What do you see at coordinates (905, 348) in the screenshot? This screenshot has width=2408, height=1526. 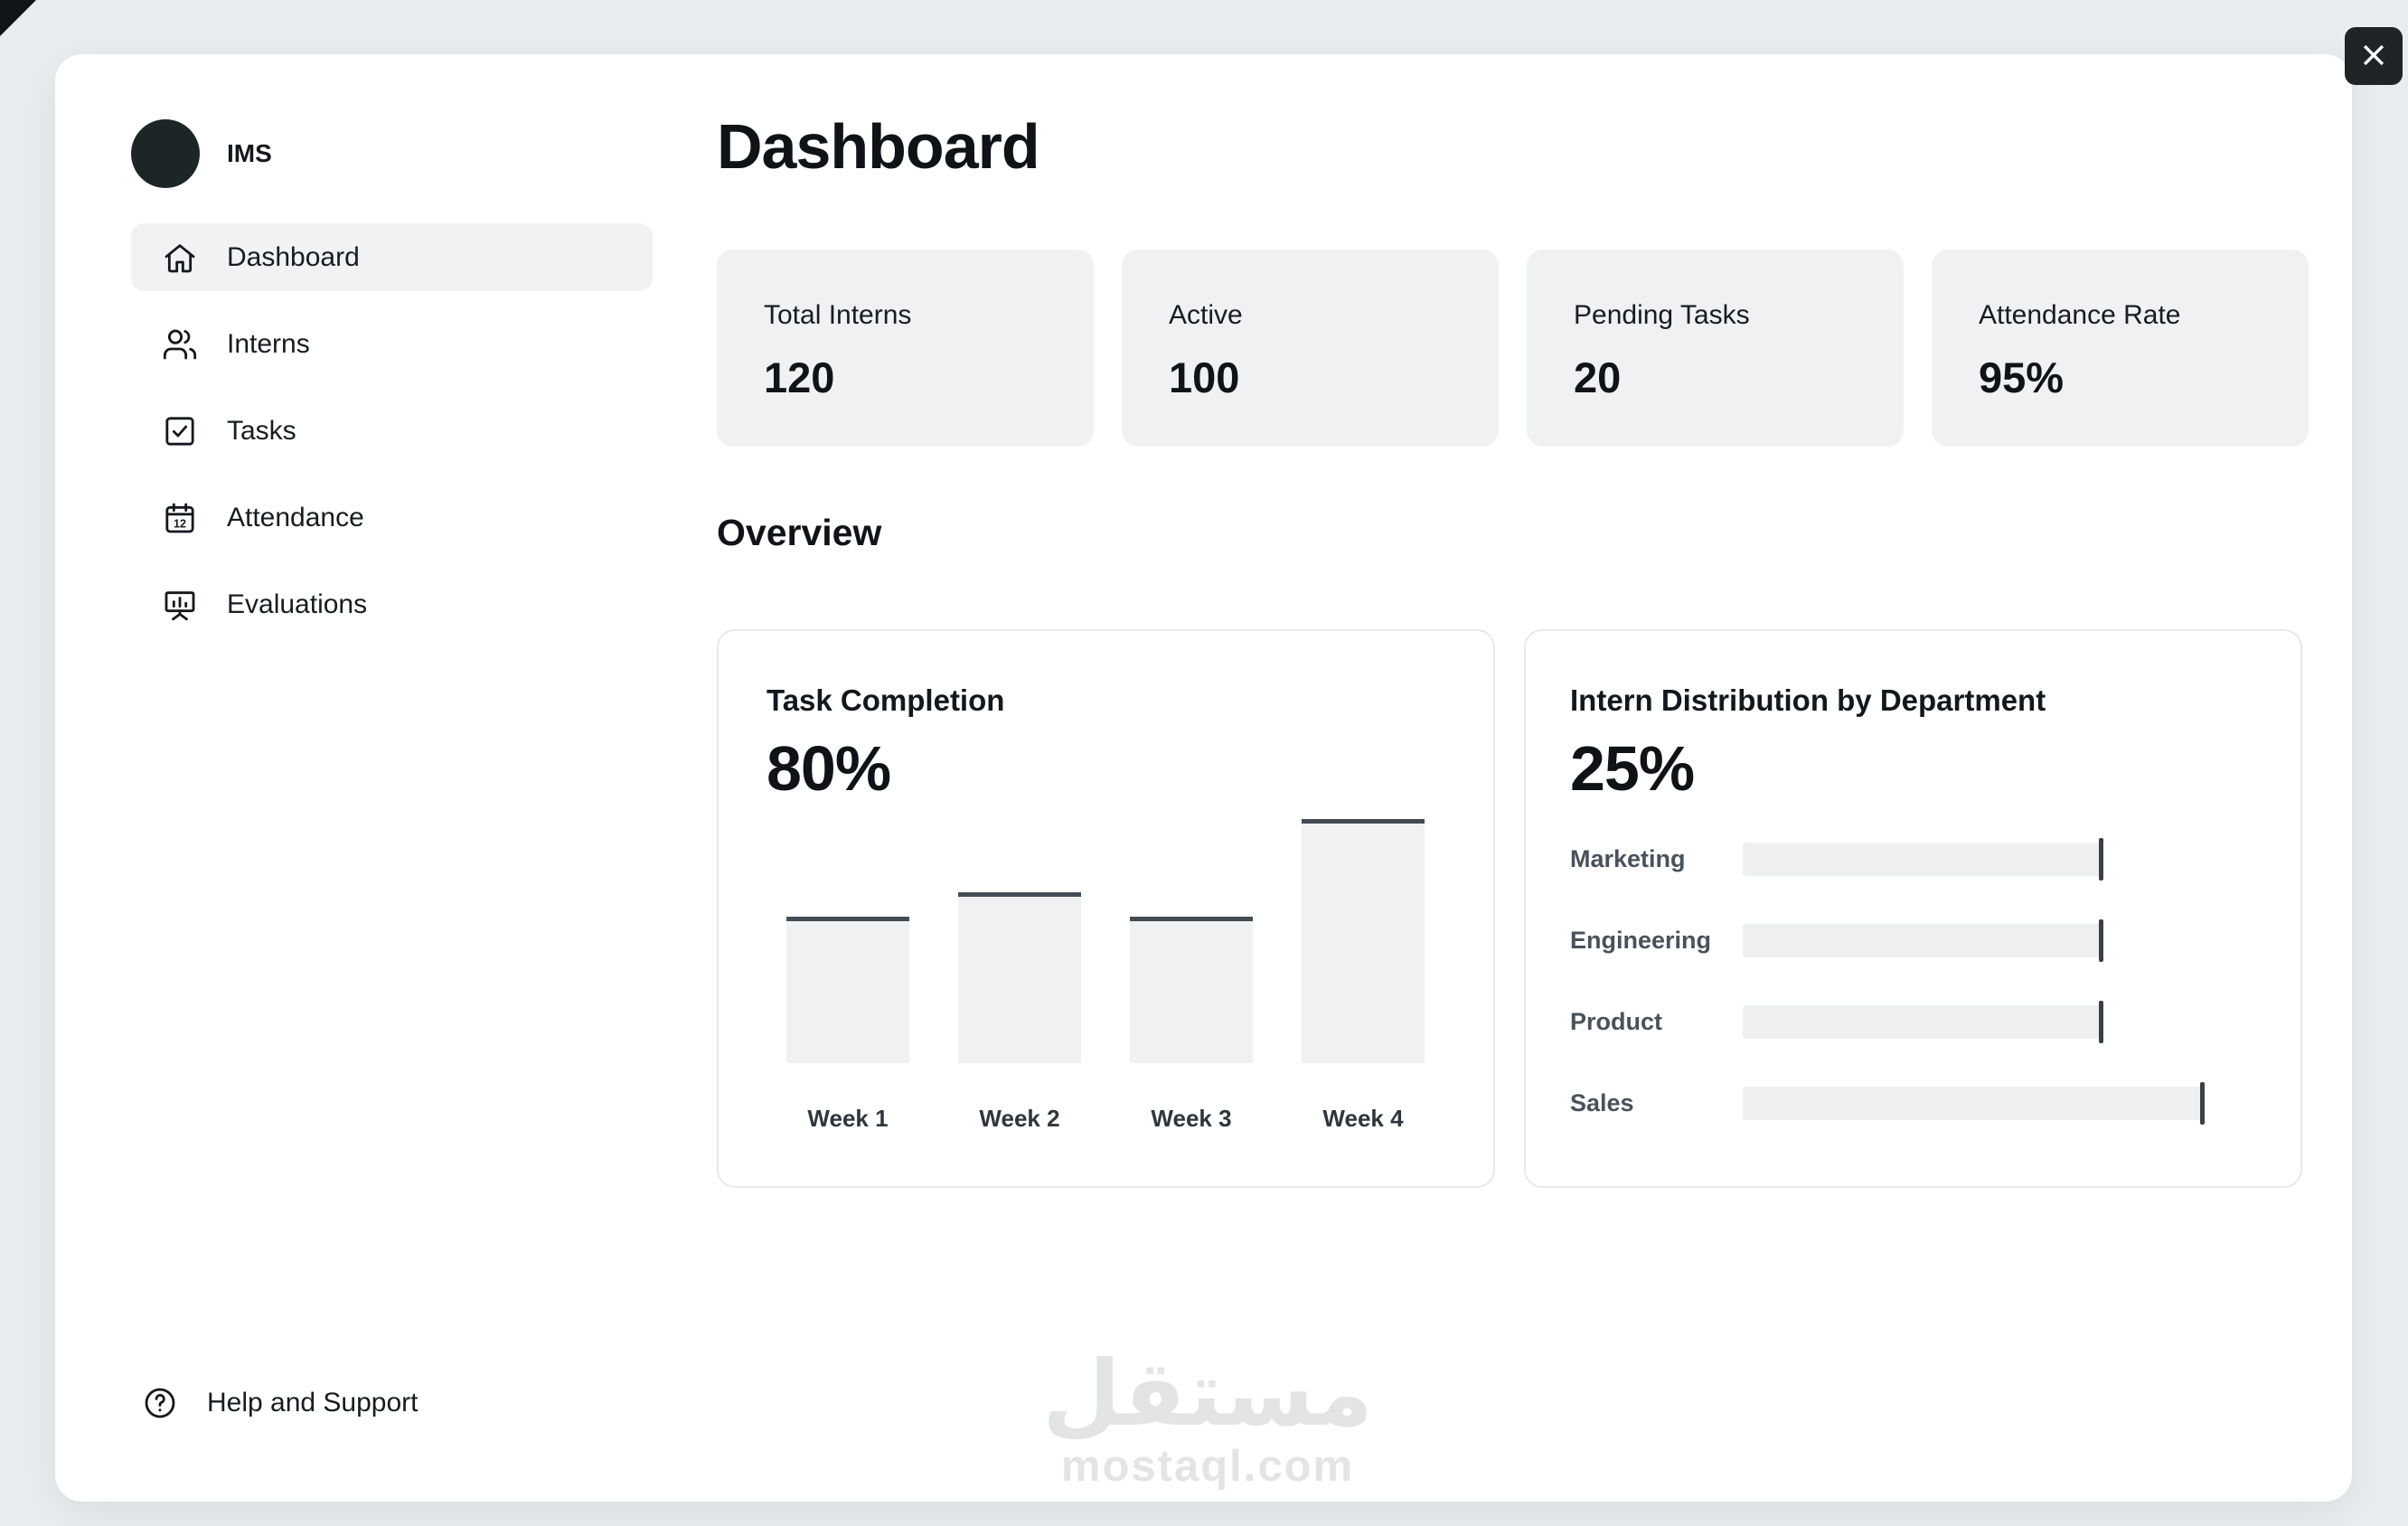 I see `stat-card-total-interns: Total Interns 120` at bounding box center [905, 348].